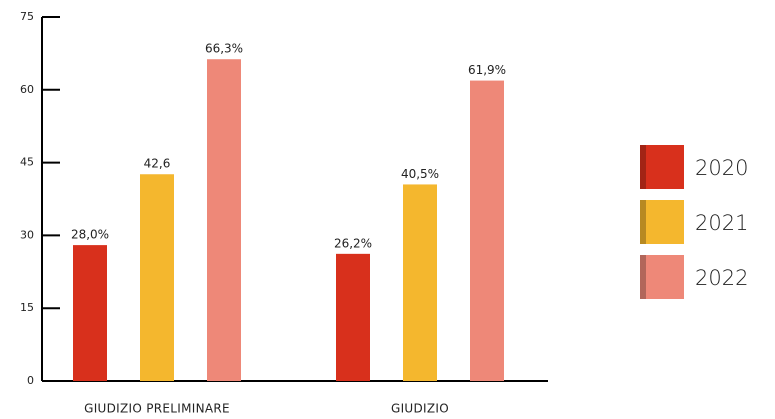 The image size is (775, 419). Describe the element at coordinates (721, 223) in the screenshot. I see `legend-label: 2021` at that location.